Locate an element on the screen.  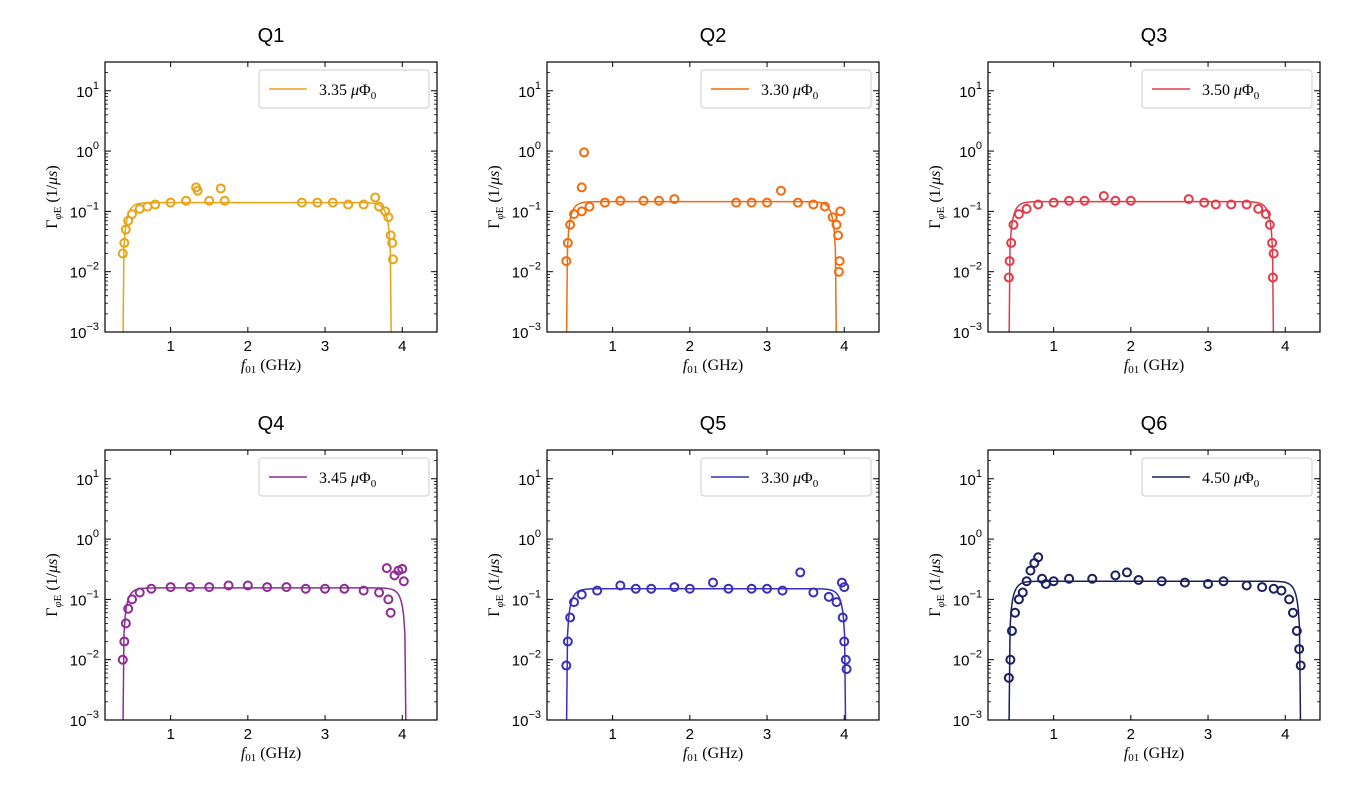
legend-label: 3.50 μΦ0 is located at coordinates (1231, 92).